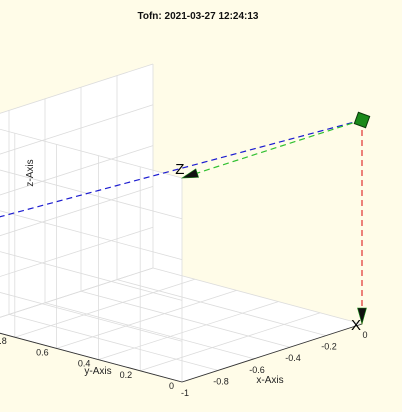  Describe the element at coordinates (362, 120) in the screenshot. I see `origin-marker` at that location.